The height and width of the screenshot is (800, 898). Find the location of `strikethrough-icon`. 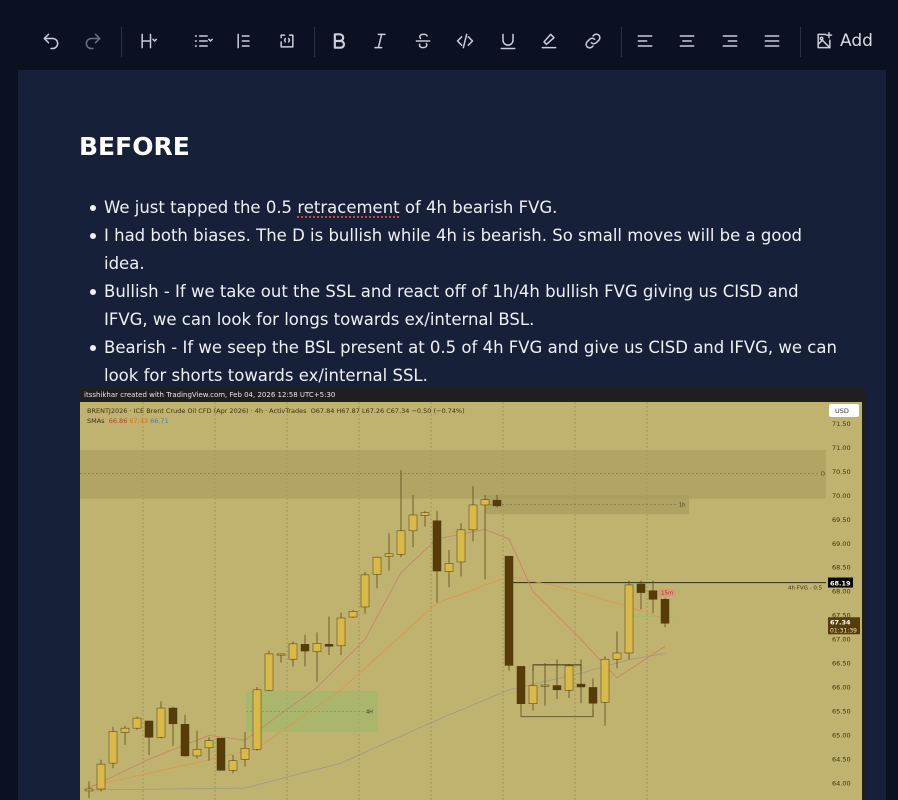

strikethrough-icon is located at coordinates (423, 41).